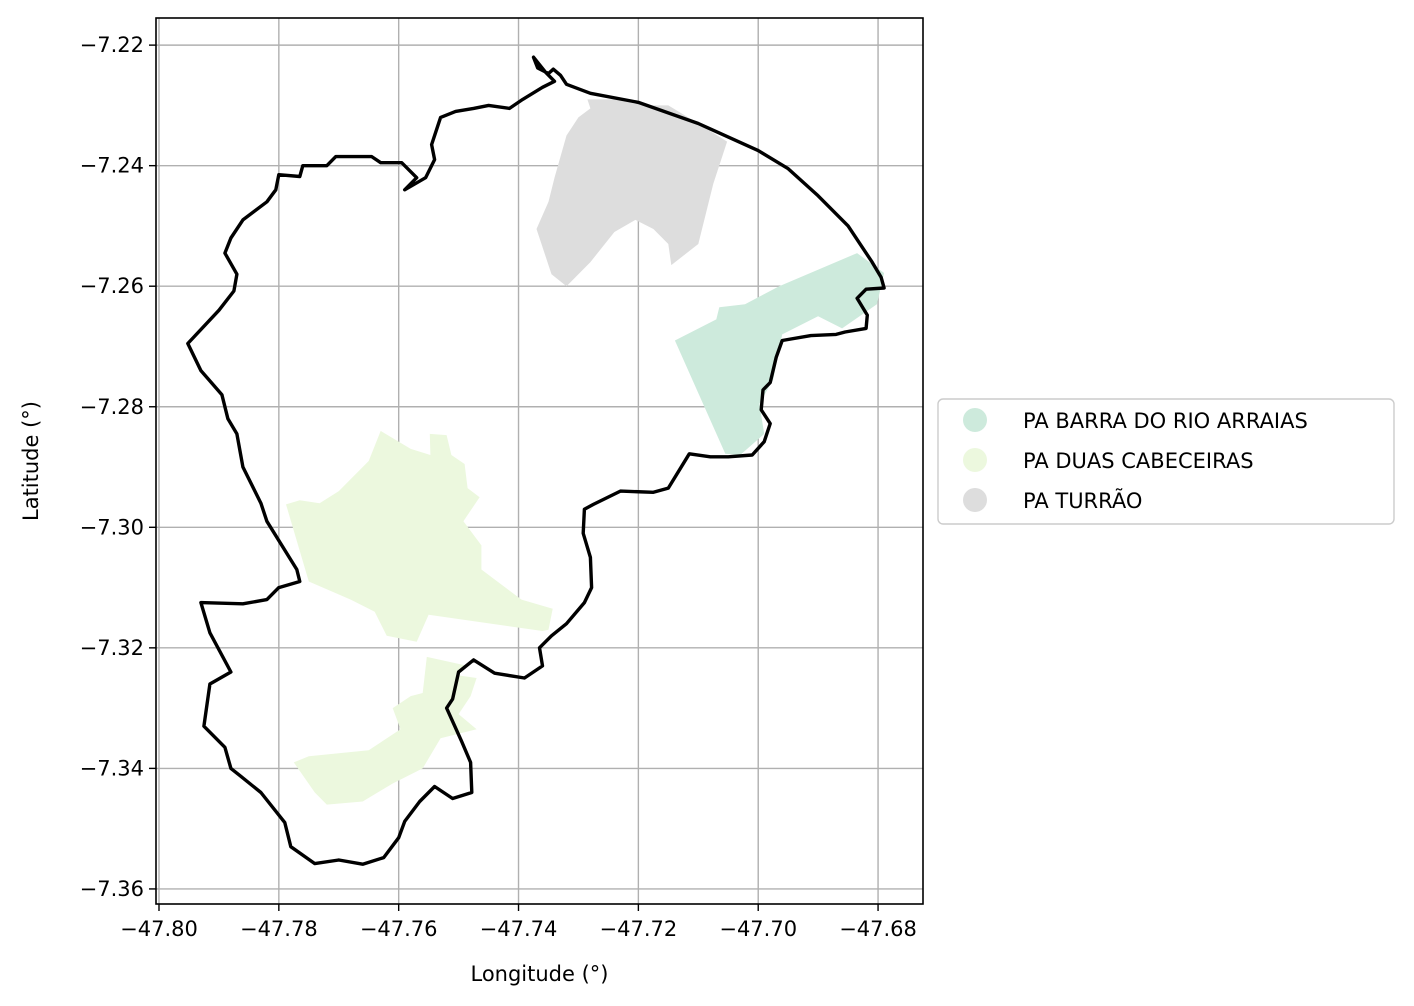 Image resolution: width=1414 pixels, height=1006 pixels. I want to click on legend-label: PA BARRA DO RIO ARRAIAS, so click(1165, 421).